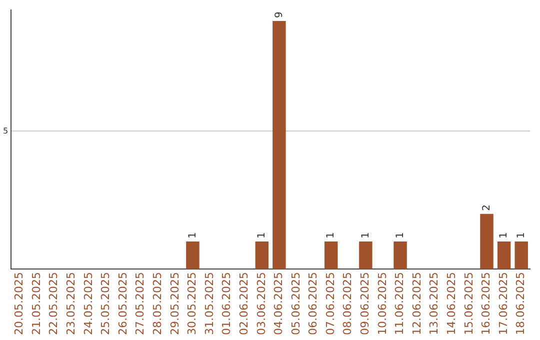 This screenshot has width=540, height=340. Describe the element at coordinates (36, 304) in the screenshot. I see `x-tick-label: 21.05.2025` at that location.